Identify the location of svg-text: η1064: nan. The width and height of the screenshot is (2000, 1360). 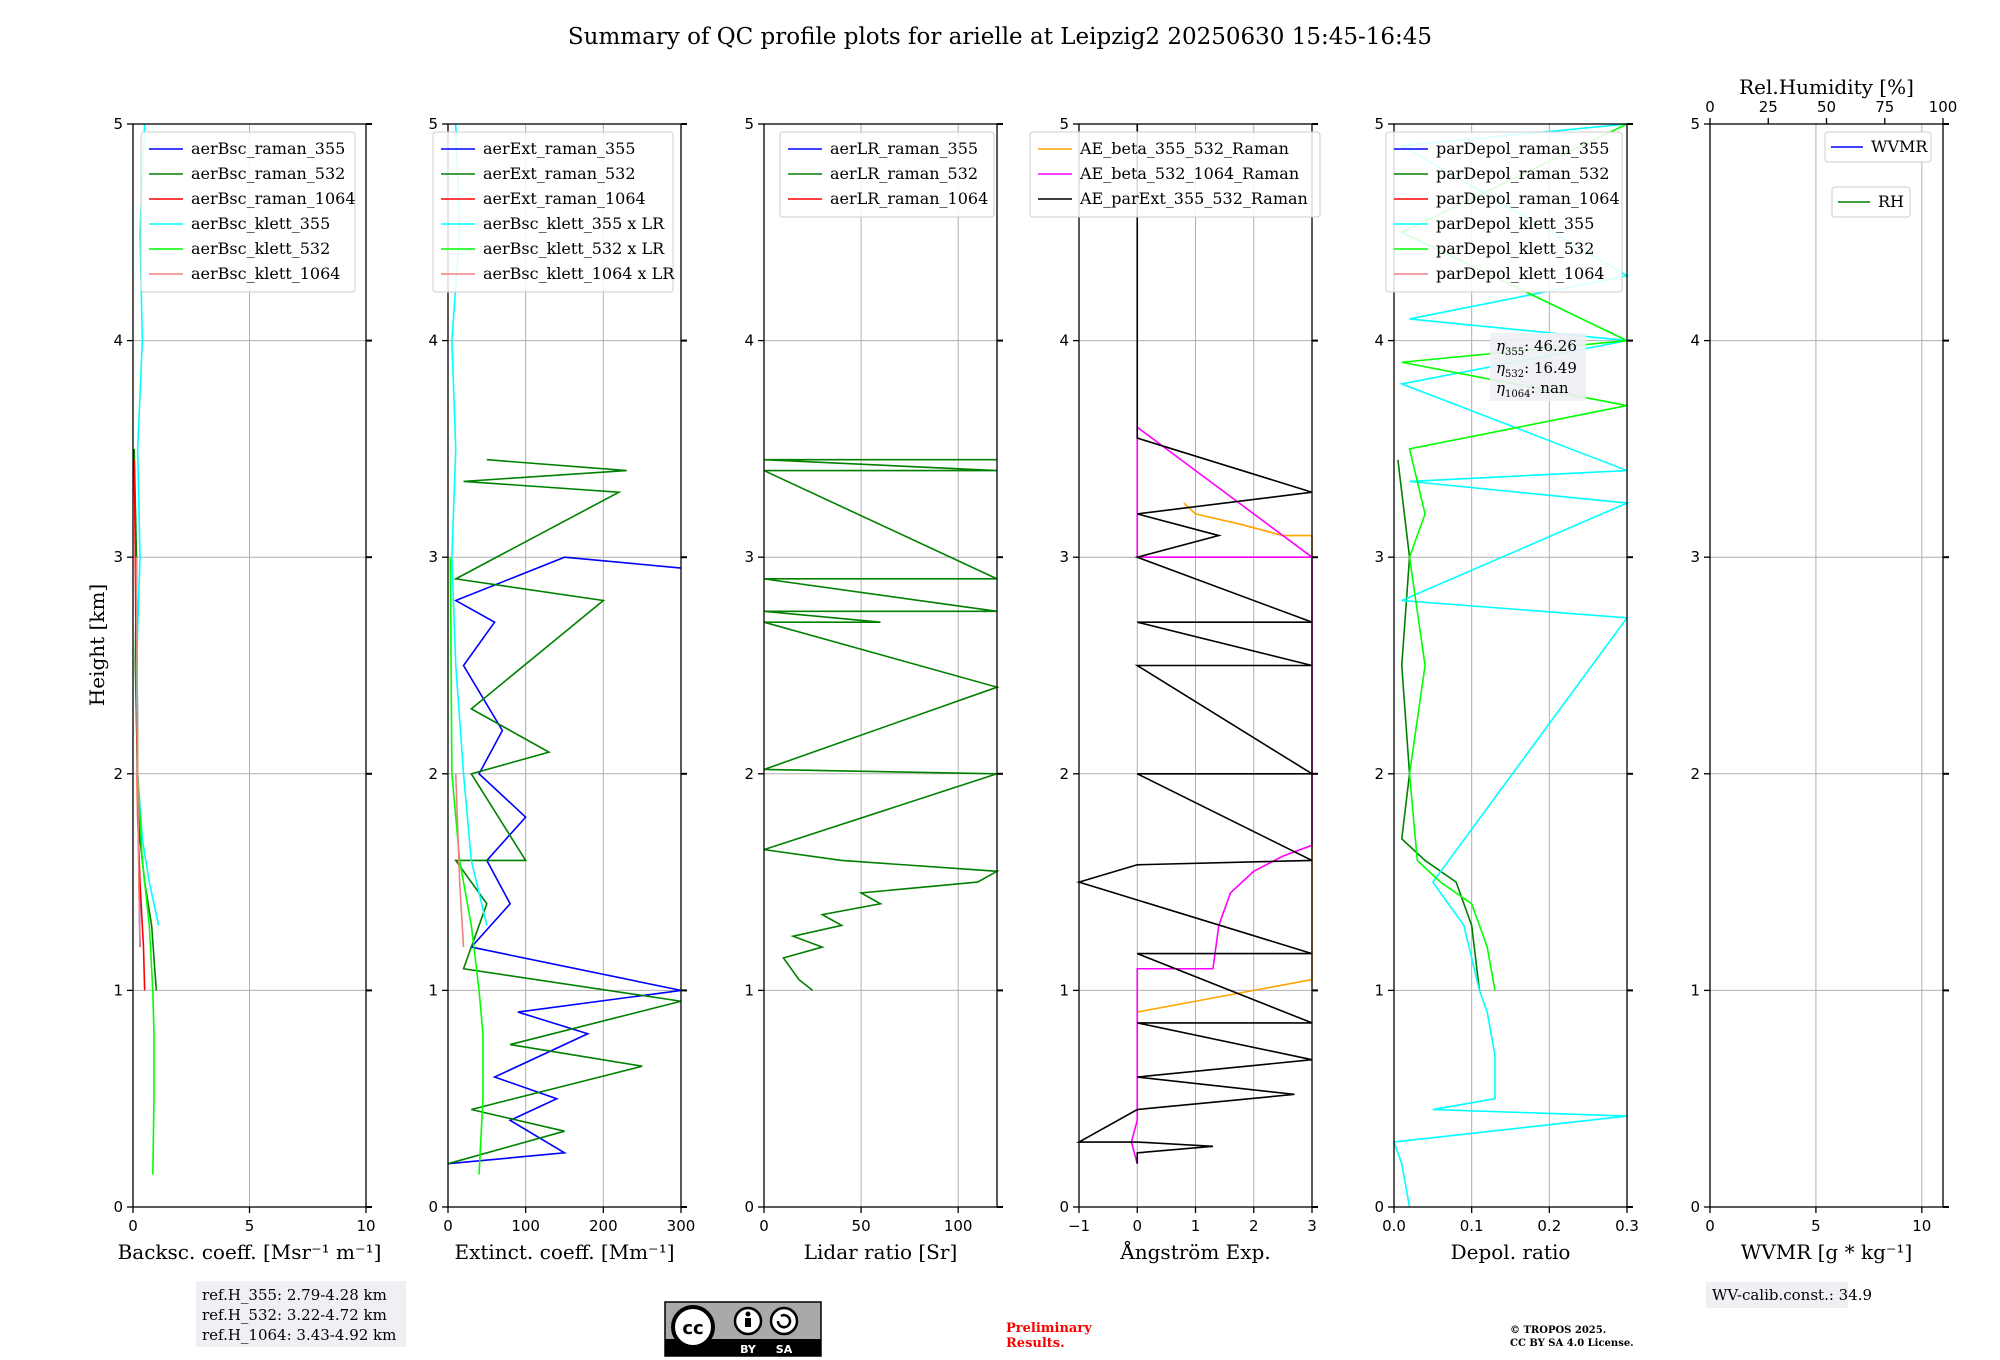
(1532, 389).